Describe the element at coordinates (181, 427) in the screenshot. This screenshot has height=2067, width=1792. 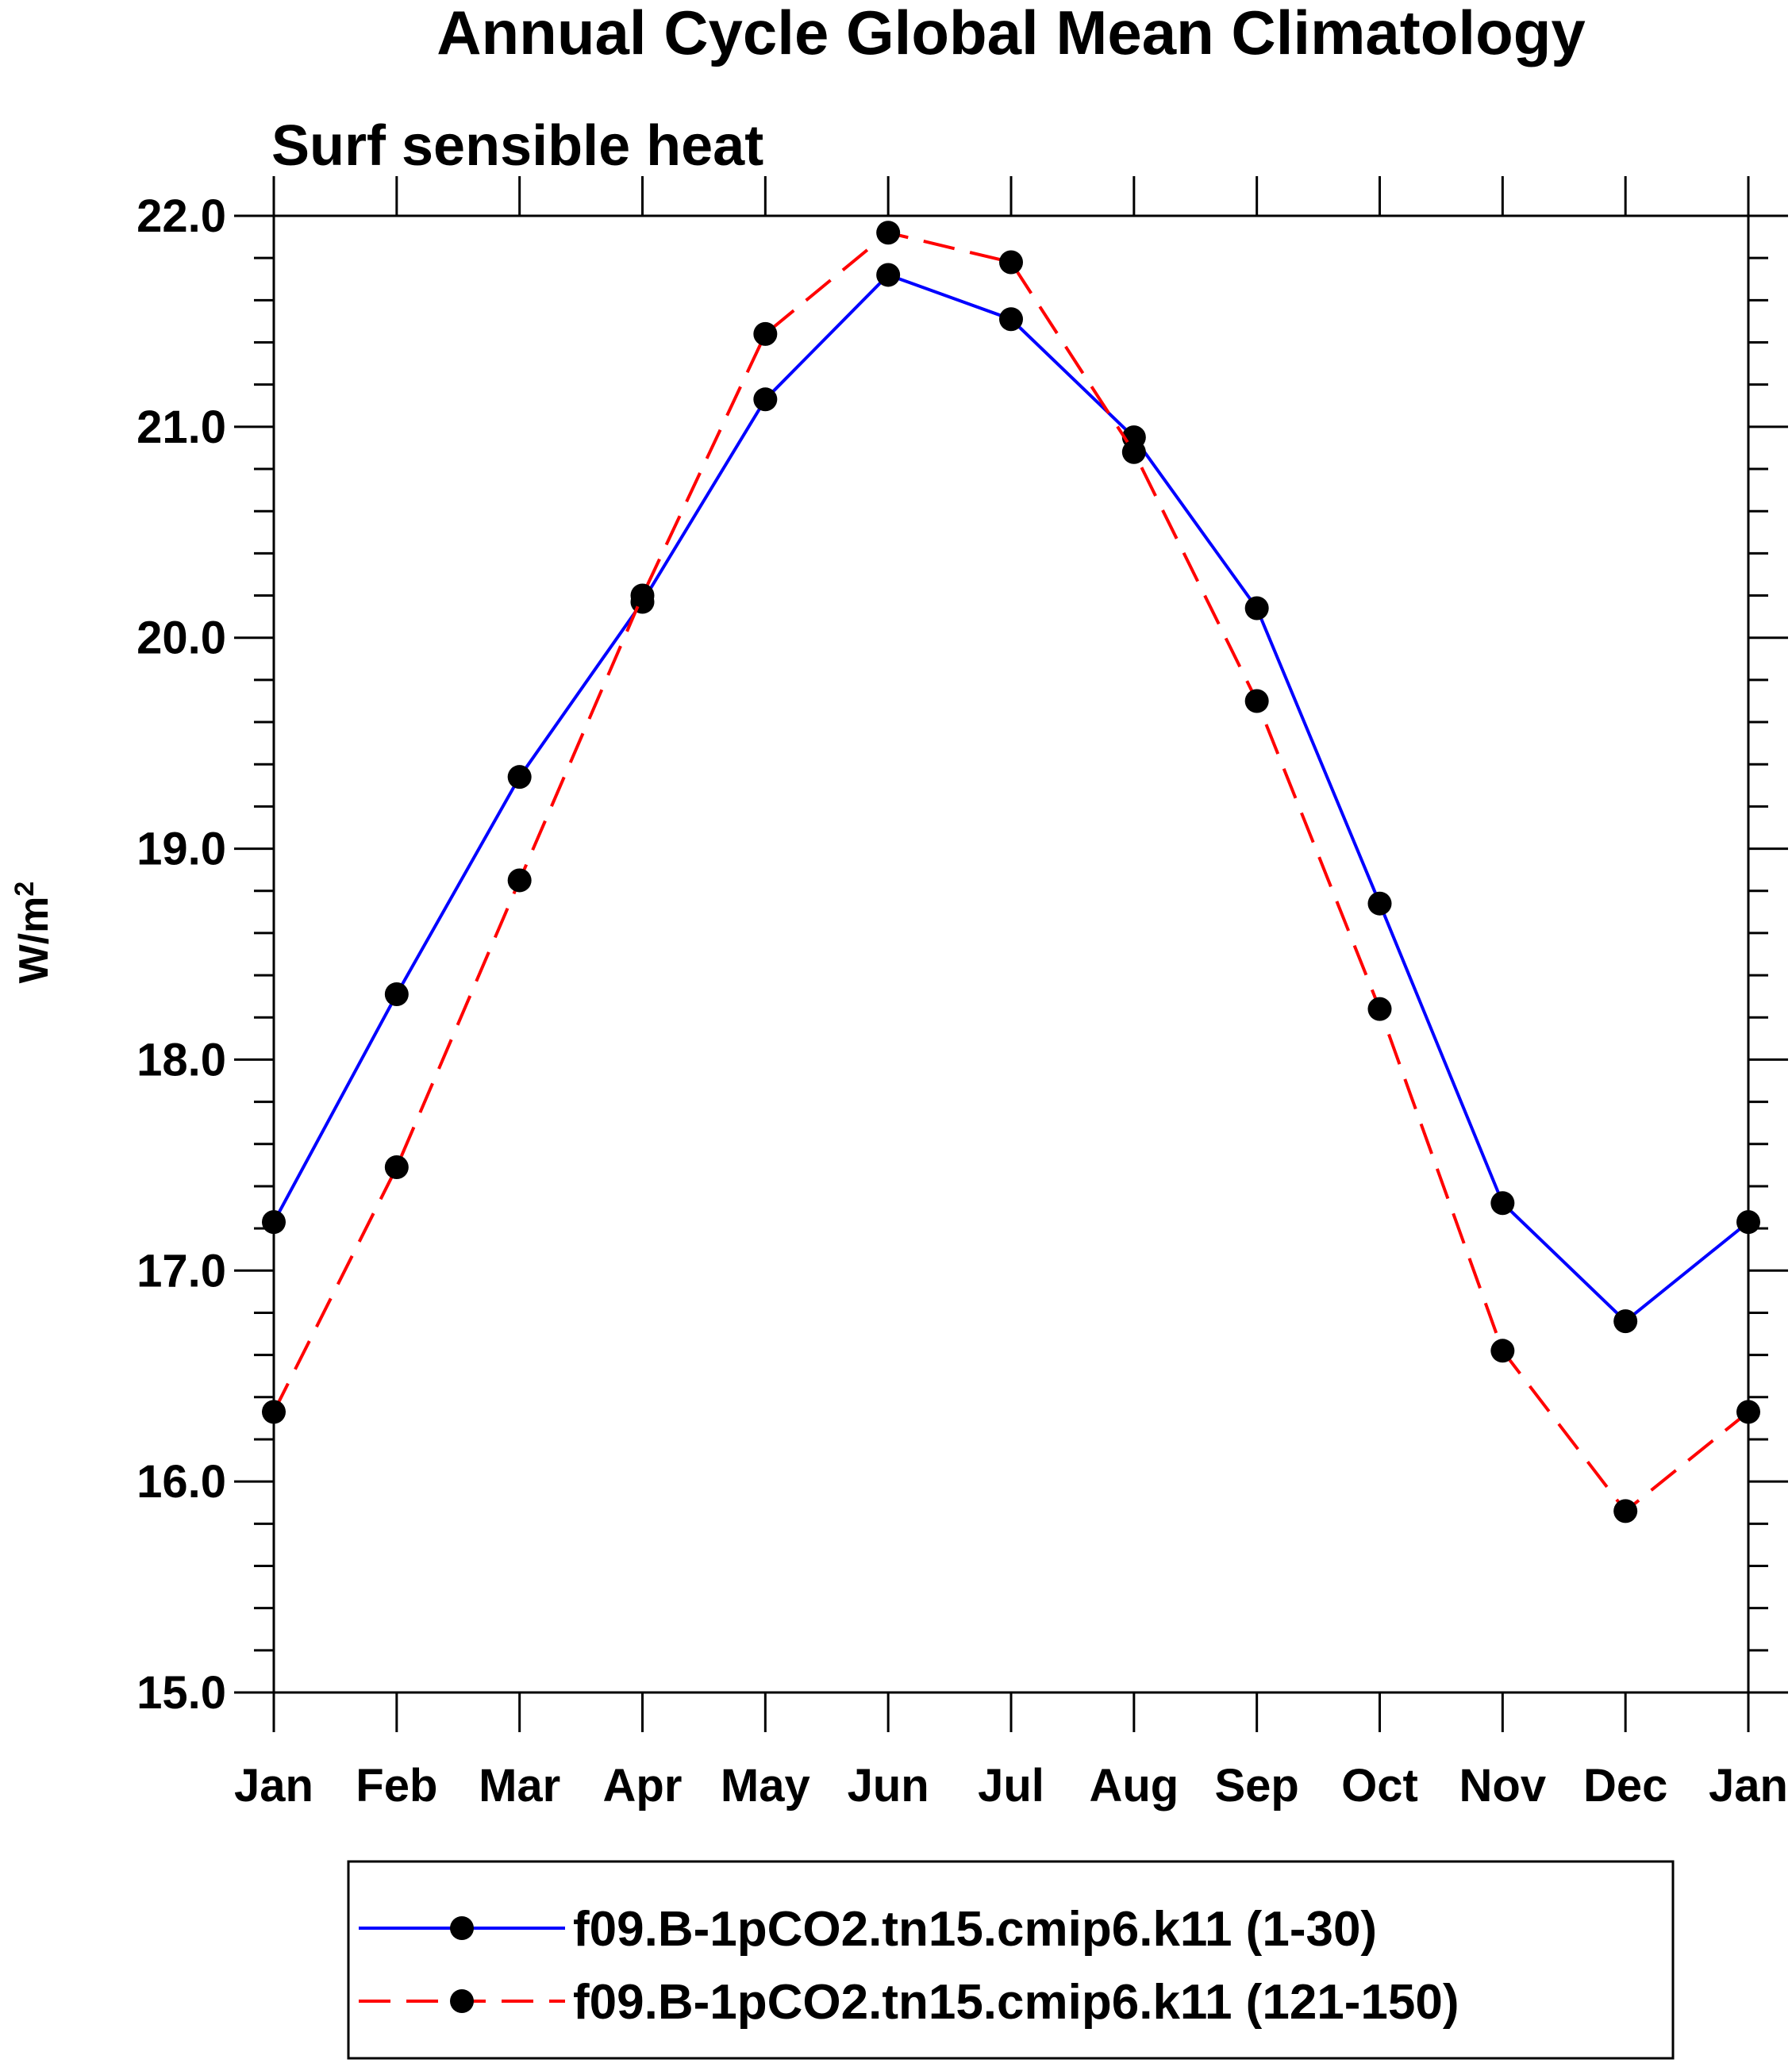
I see `y-tick-label: 21.0` at that location.